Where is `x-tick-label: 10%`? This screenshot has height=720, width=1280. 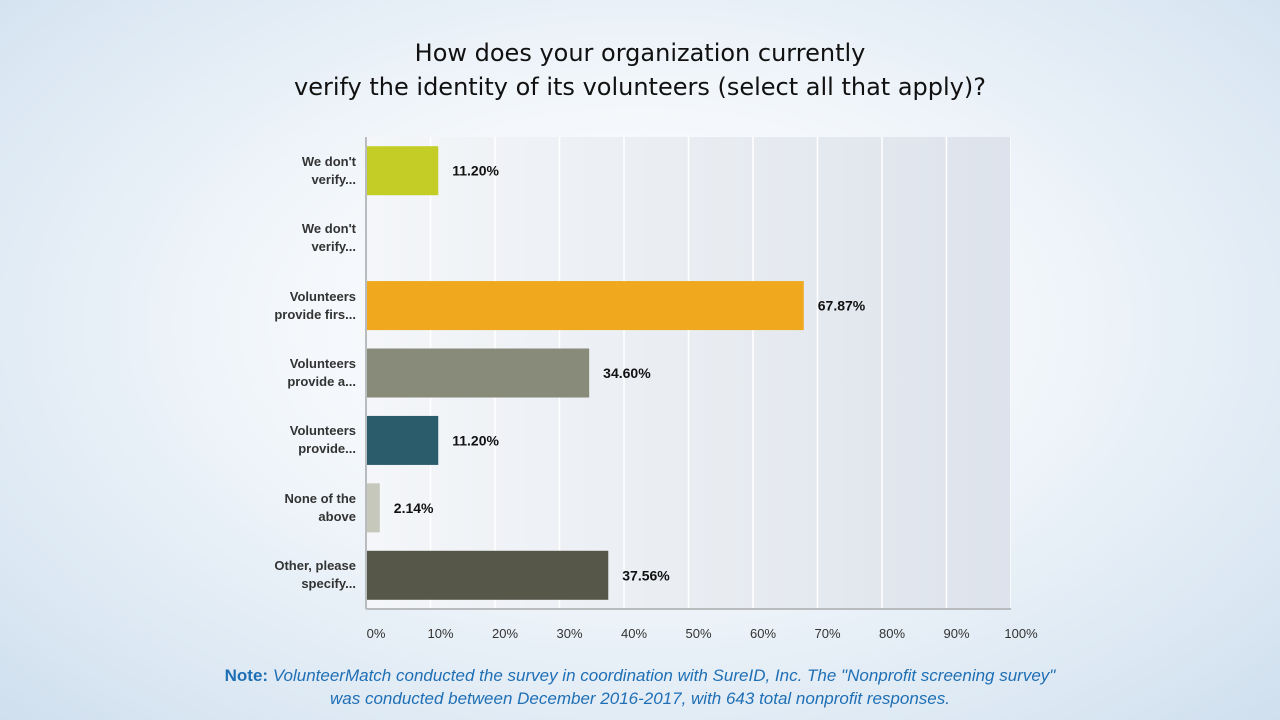
x-tick-label: 10% is located at coordinates (440, 633).